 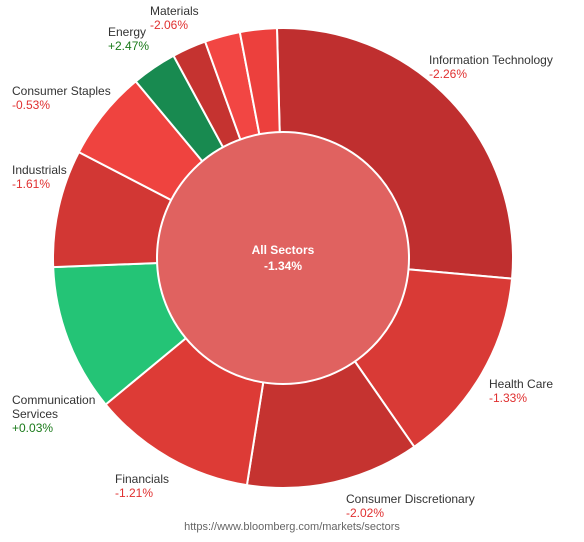 What do you see at coordinates (31, 184) in the screenshot?
I see `value-industrials: -1.61%` at bounding box center [31, 184].